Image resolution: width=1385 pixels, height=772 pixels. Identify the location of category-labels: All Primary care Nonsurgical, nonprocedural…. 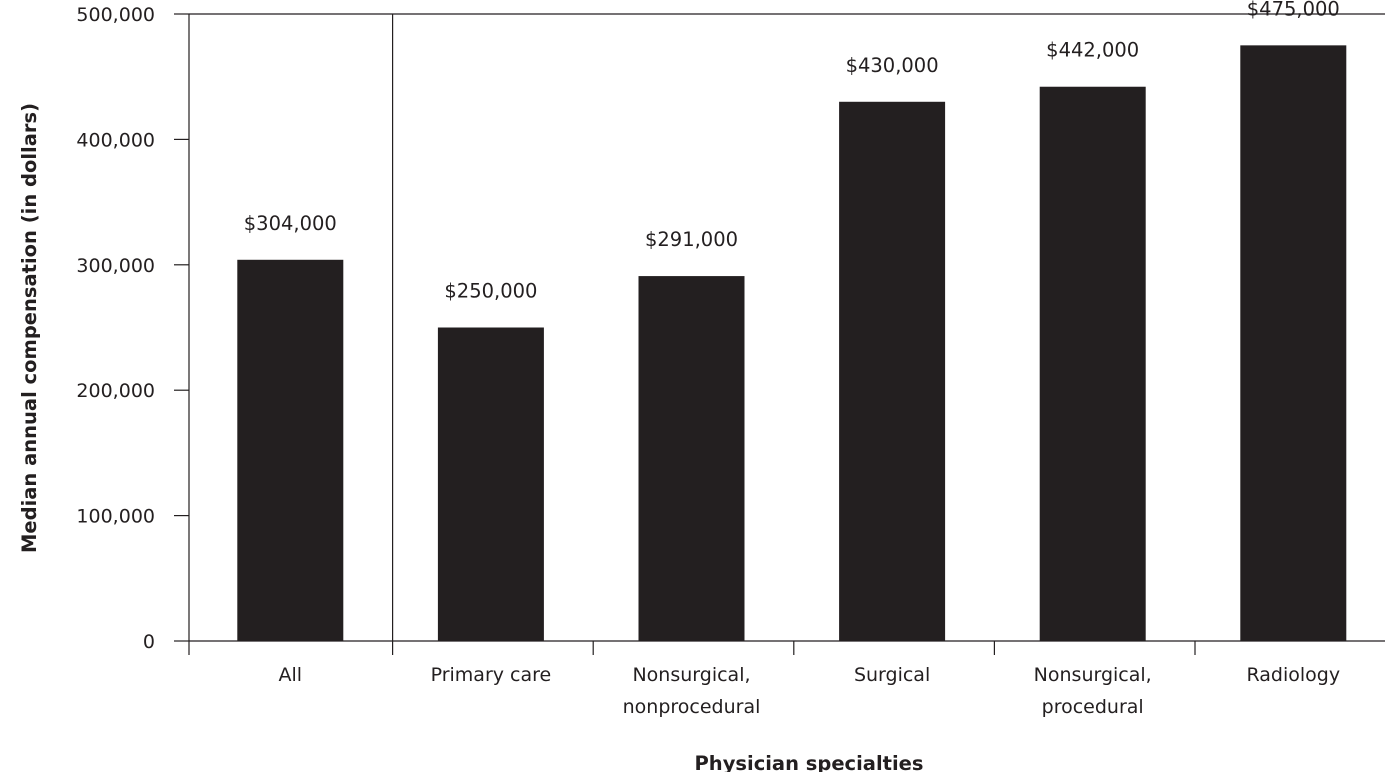
(810, 691).